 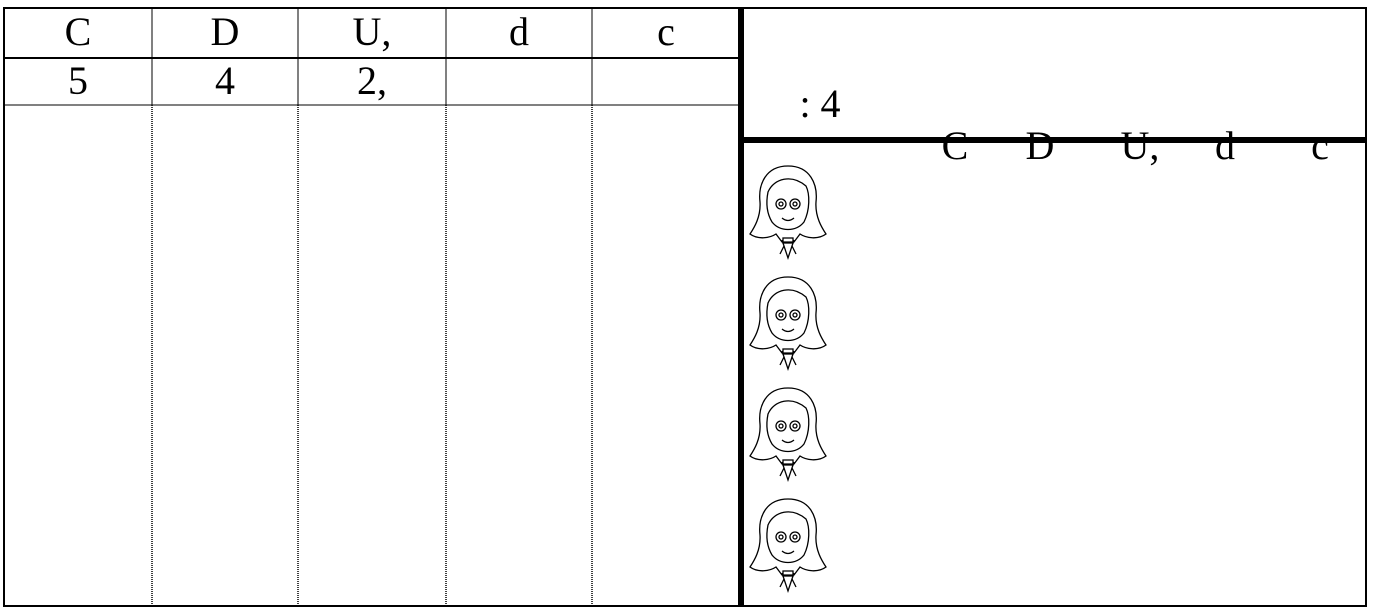 I want to click on column-header: c, so click(x=666, y=31).